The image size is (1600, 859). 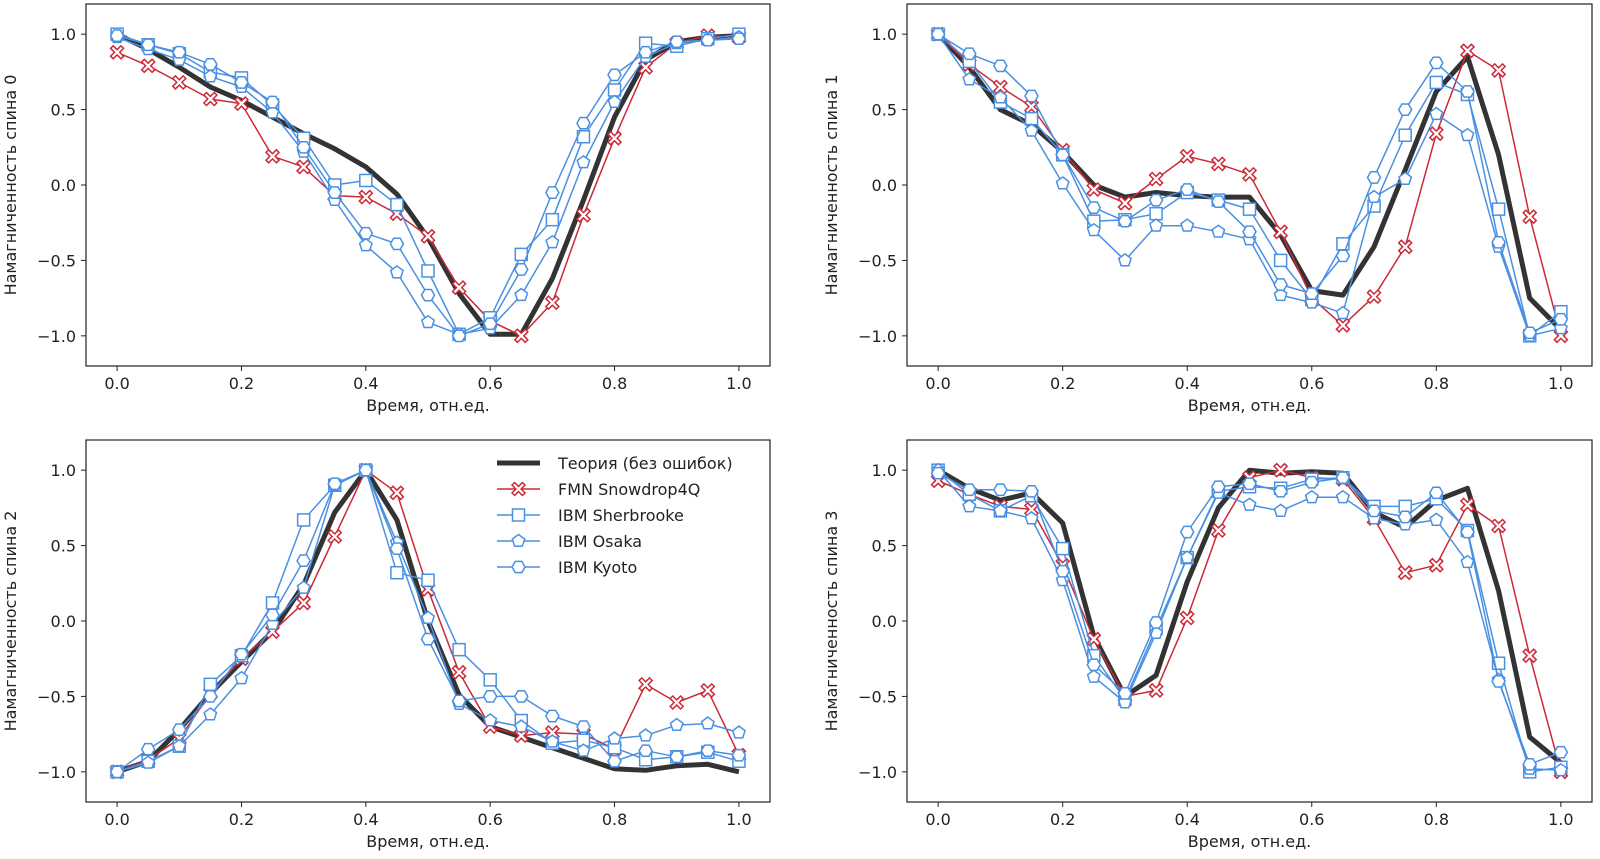 What do you see at coordinates (10, 621) in the screenshot?
I see `y-axis-label: Намагниченность спина 2` at bounding box center [10, 621].